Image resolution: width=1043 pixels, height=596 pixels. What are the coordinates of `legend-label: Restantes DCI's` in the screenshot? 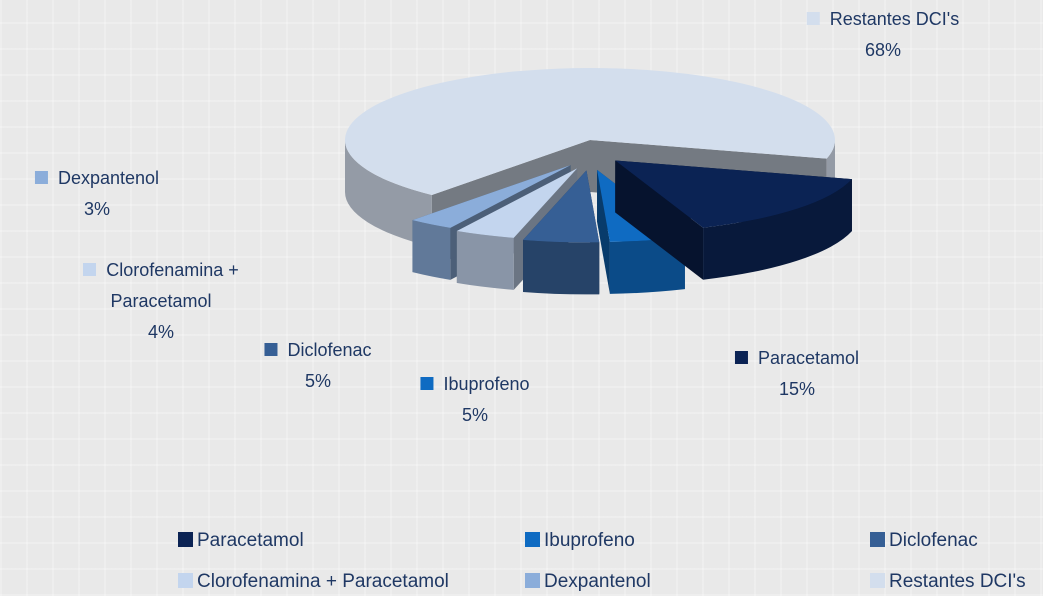 It's located at (957, 581).